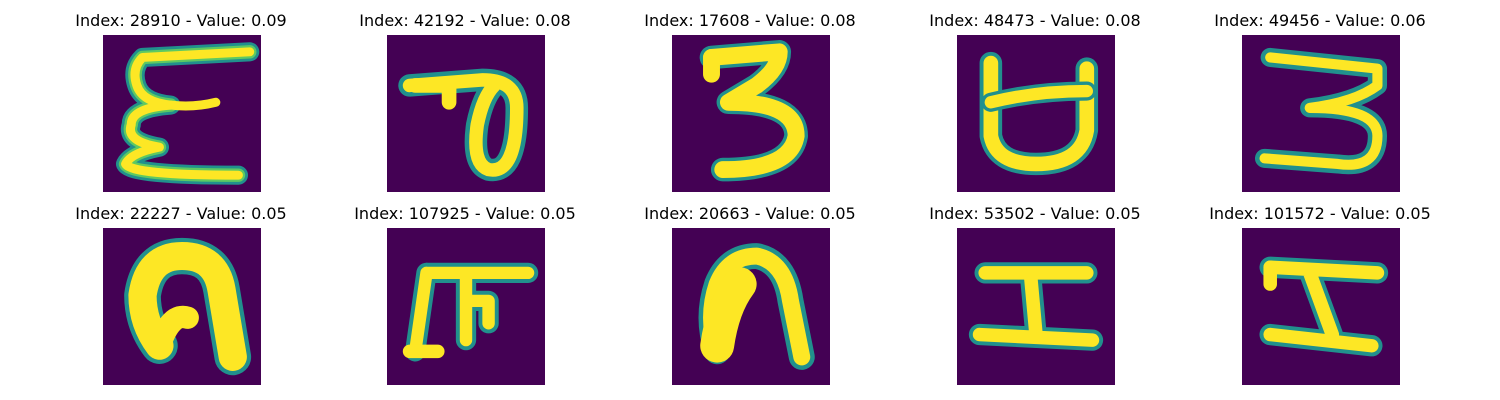 This screenshot has height=400, width=1500. Describe the element at coordinates (187, 113) in the screenshot. I see `open-e-glyph` at that location.